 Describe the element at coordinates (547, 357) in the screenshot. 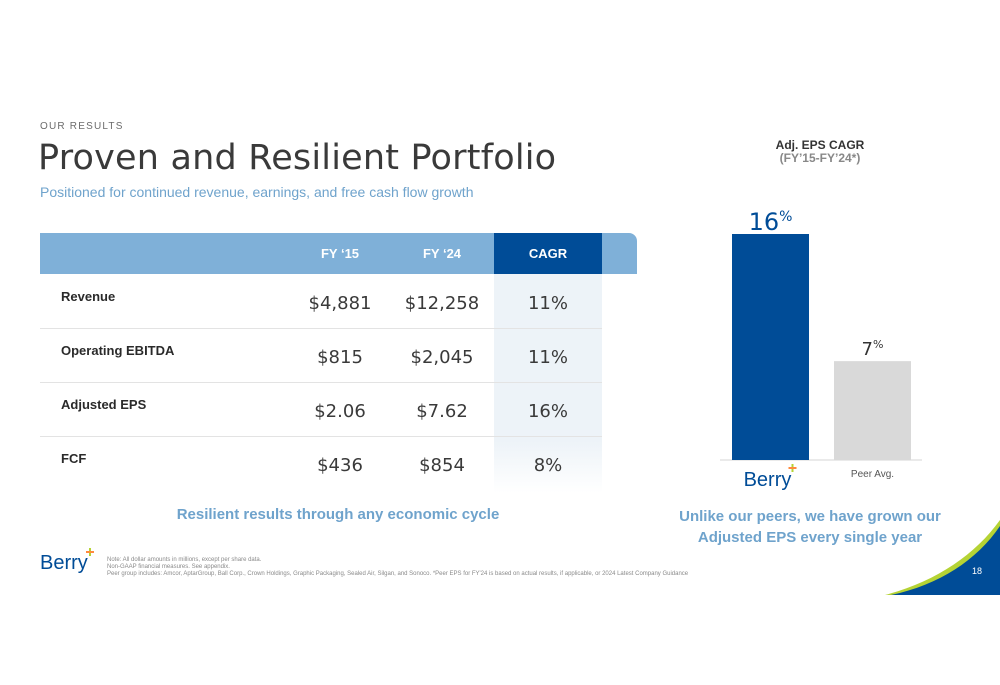

I see `cell-ebitda-cagr: 11%` at that location.